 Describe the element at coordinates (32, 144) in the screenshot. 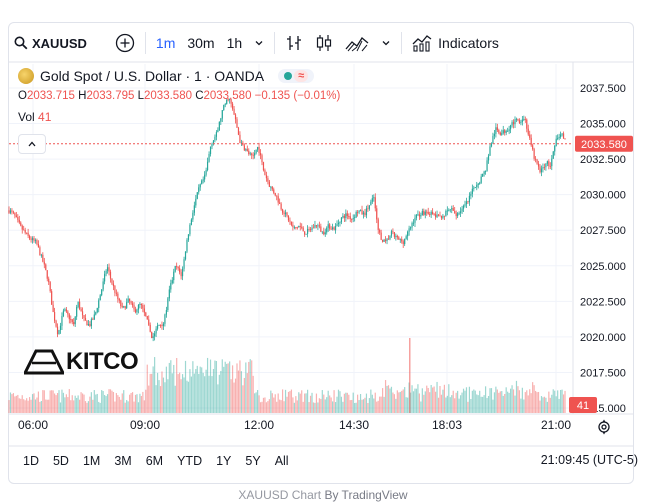

I see `collapse-legend-button` at that location.